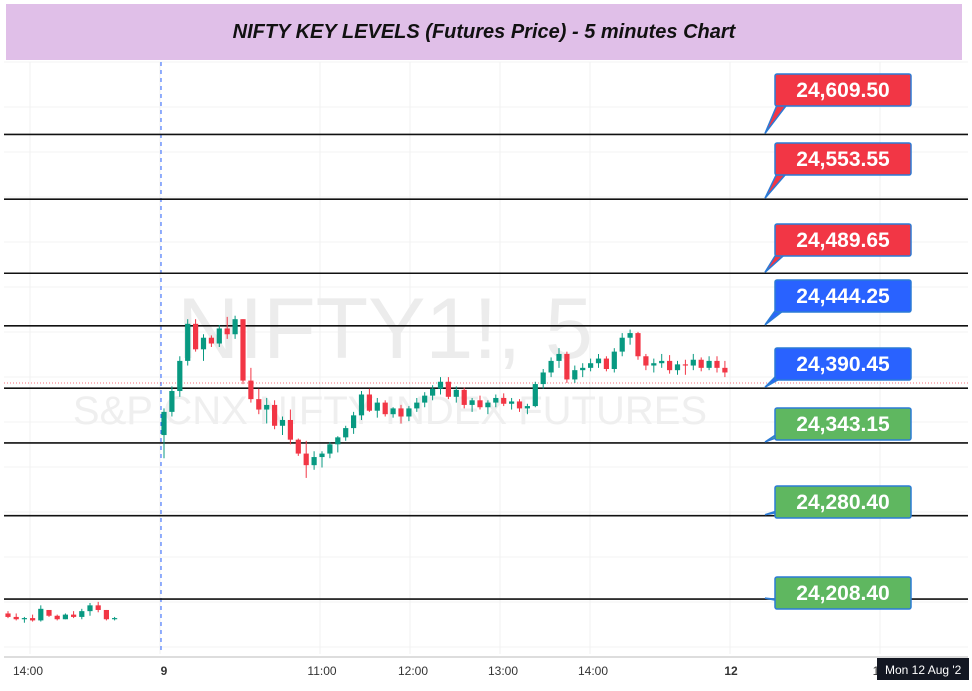 Image resolution: width=972 pixels, height=691 pixels. I want to click on level-label-6: 24,280.40, so click(838, 502).